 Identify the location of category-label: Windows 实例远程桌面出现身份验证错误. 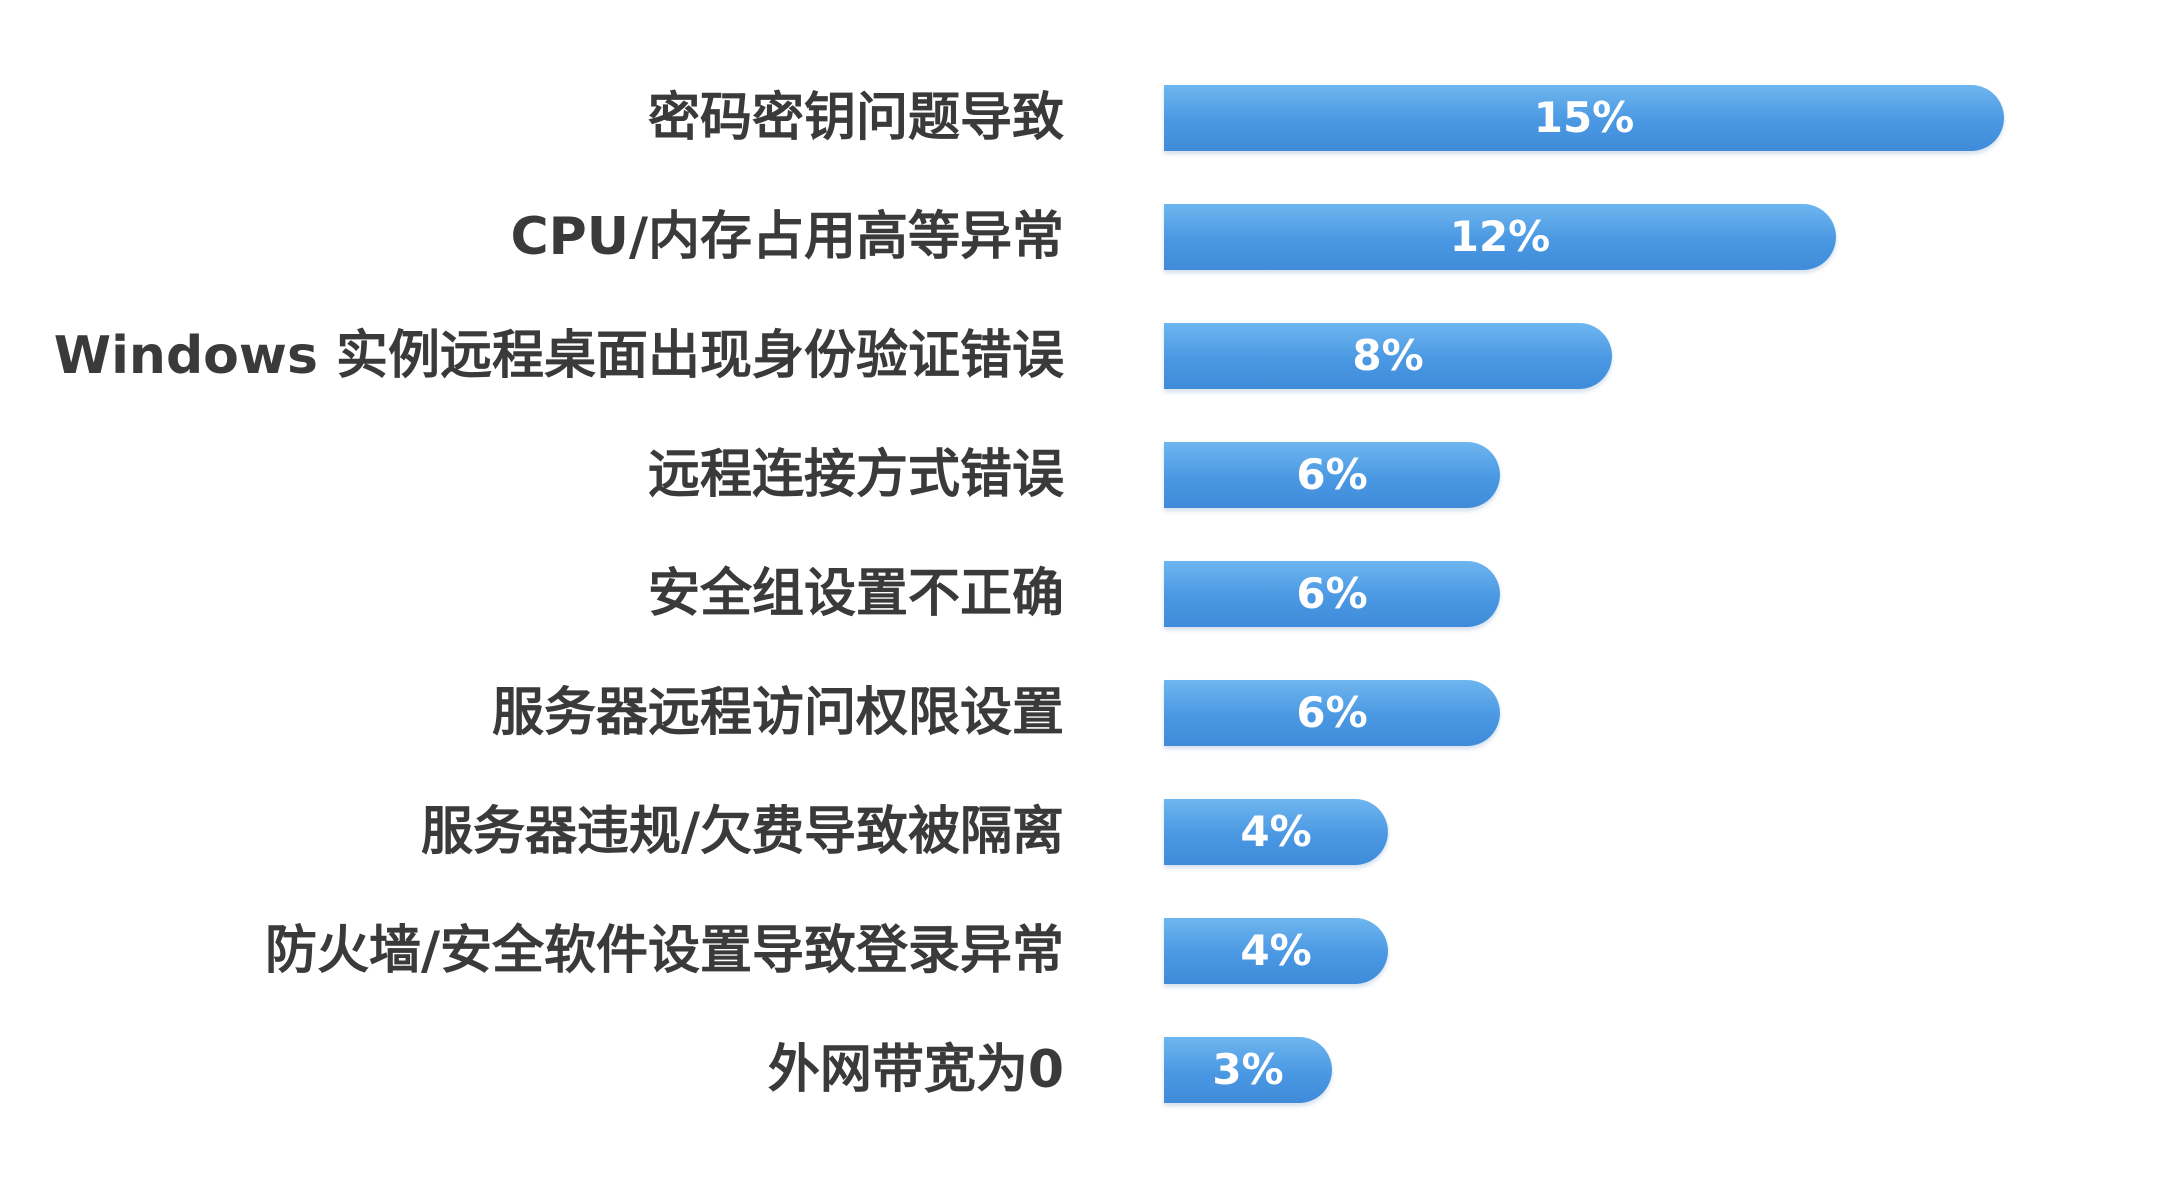
(558, 356).